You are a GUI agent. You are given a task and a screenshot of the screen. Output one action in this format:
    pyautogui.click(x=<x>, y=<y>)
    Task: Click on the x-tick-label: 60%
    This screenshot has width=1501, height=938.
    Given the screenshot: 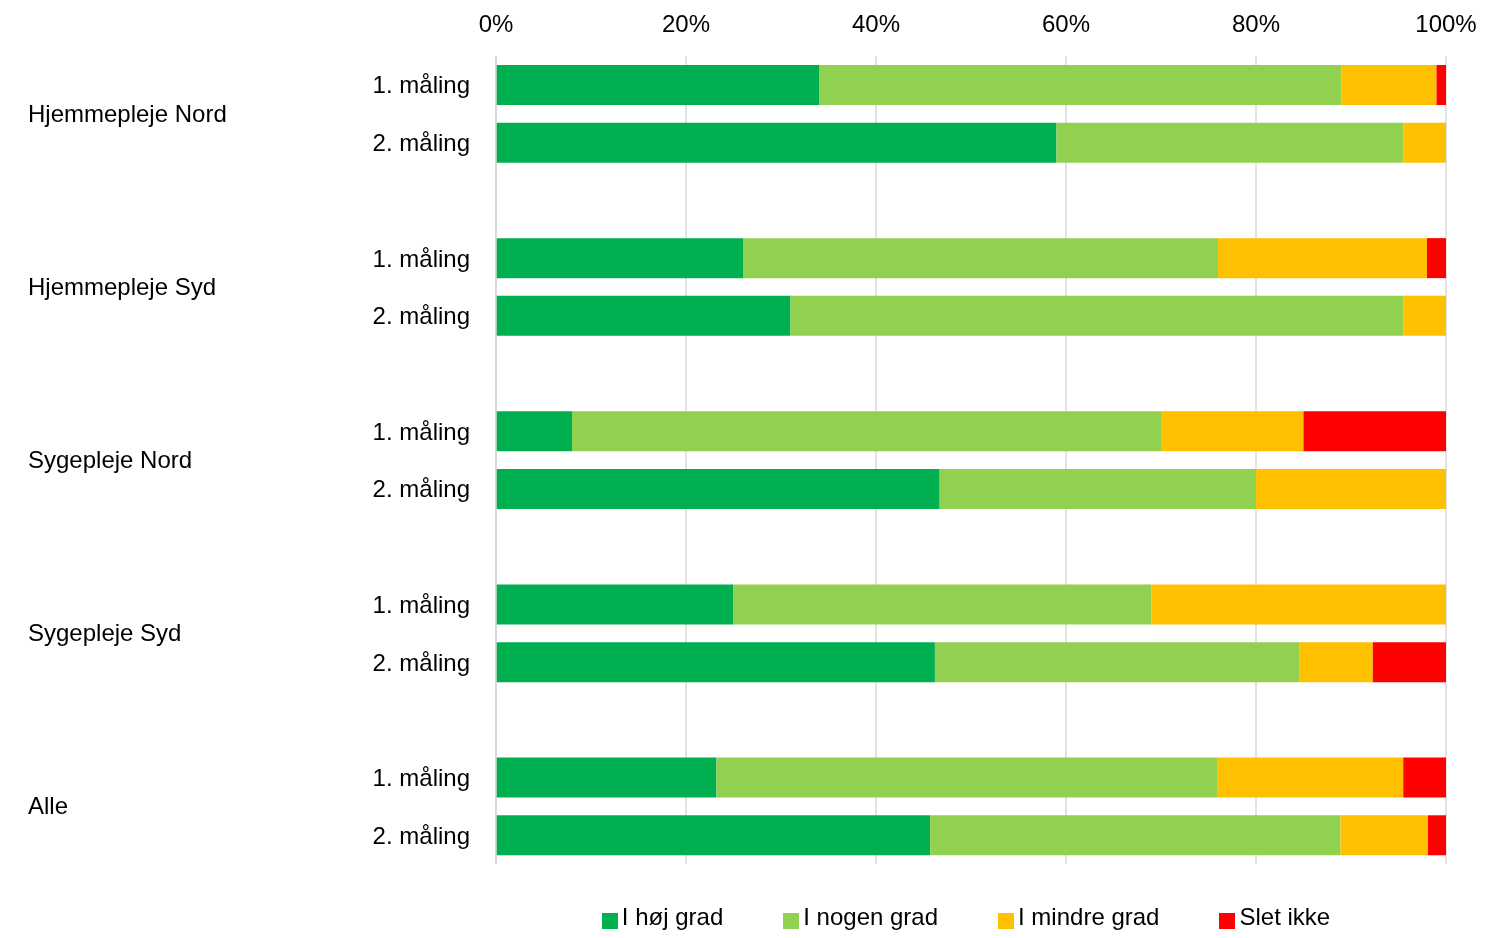 What is the action you would take?
    pyautogui.click(x=1066, y=23)
    